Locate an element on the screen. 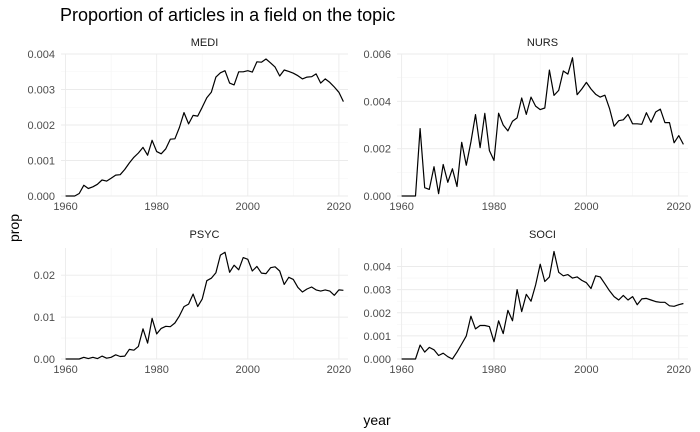 Image resolution: width=700 pixels, height=432 pixels. panel-strip-label: MEDI is located at coordinates (205, 43).